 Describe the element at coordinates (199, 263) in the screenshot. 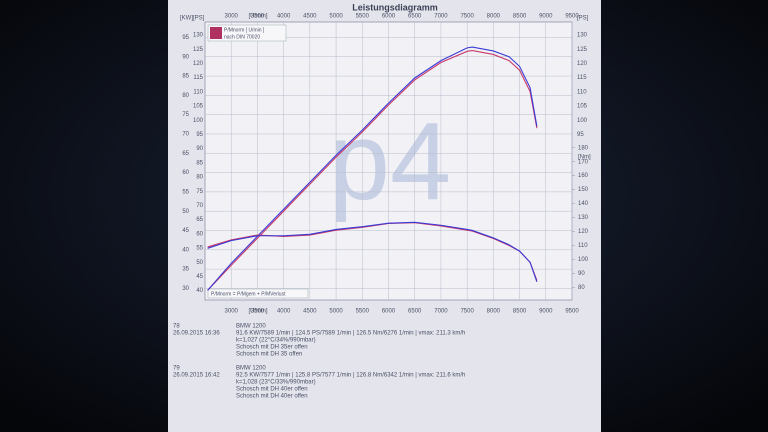

I see `ps-tick-label: 50` at that location.